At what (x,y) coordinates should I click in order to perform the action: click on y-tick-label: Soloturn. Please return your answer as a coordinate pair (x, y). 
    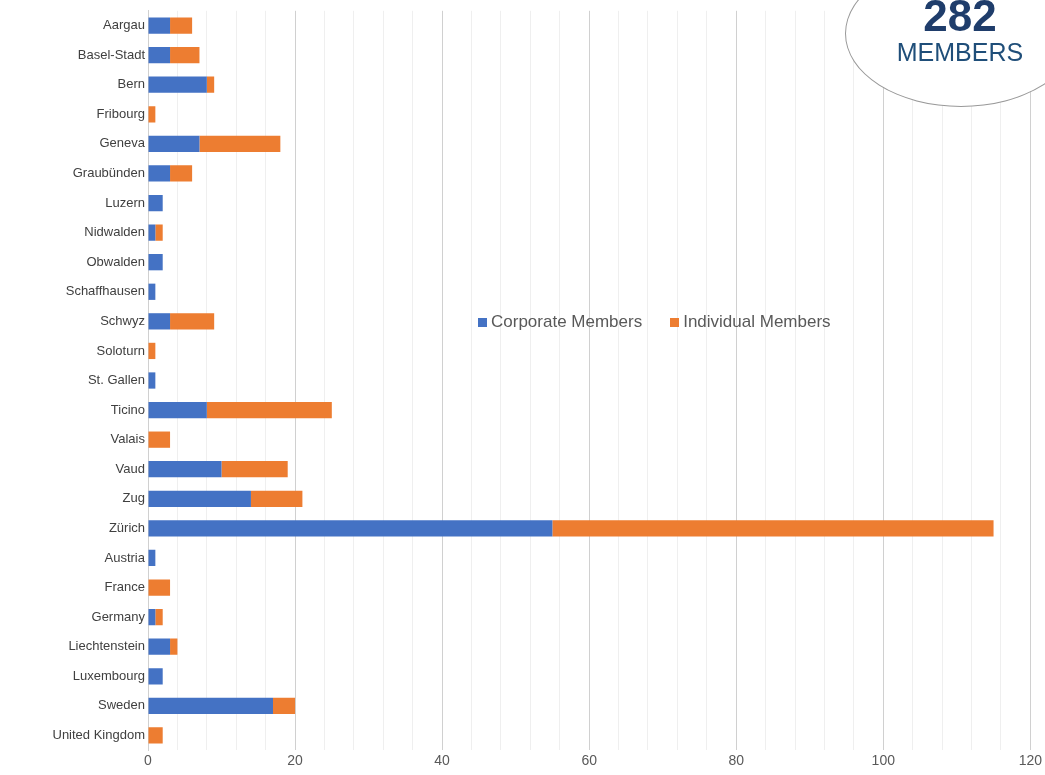
    Looking at the image, I should click on (120, 350).